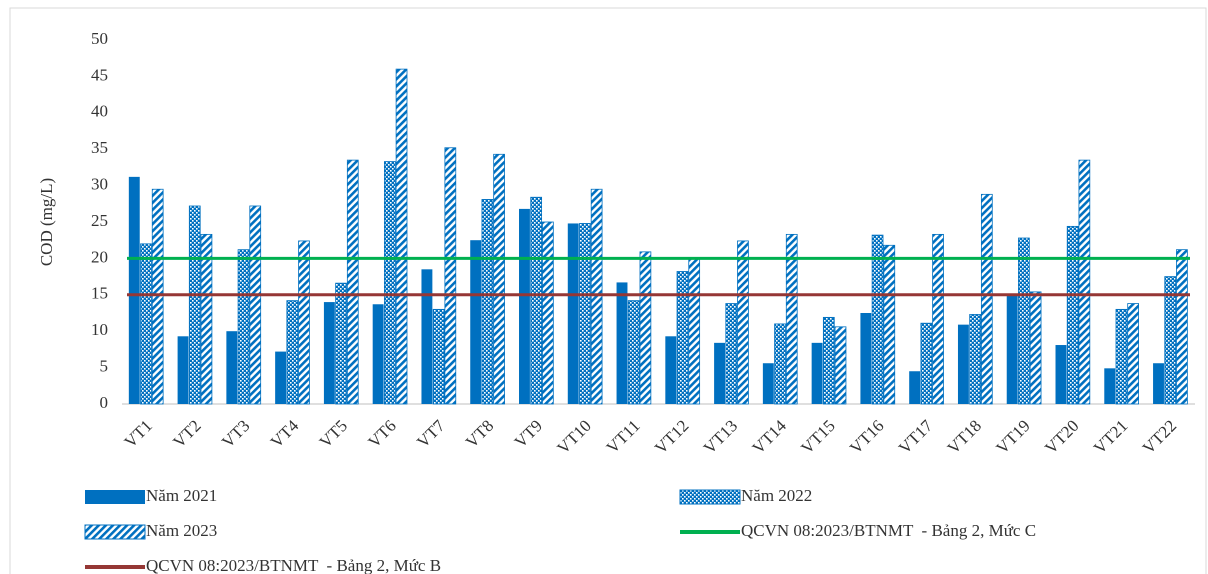 The height and width of the screenshot is (574, 1208). I want to click on x-tick-label: VT3, so click(235, 433).